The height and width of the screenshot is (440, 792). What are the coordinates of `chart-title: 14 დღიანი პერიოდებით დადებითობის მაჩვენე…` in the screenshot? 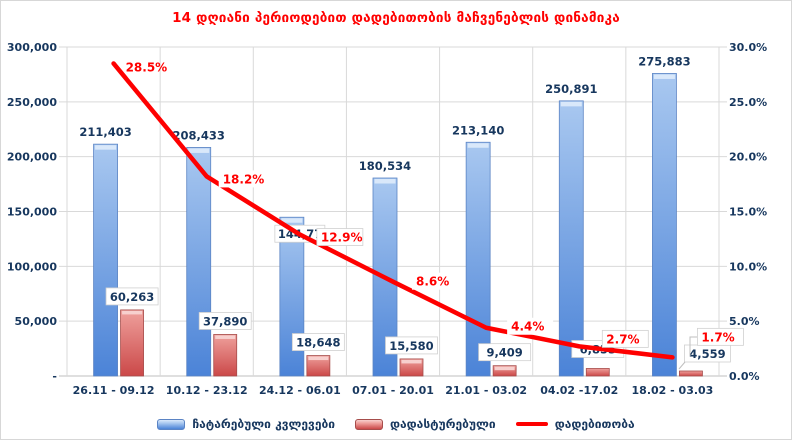 It's located at (396, 18).